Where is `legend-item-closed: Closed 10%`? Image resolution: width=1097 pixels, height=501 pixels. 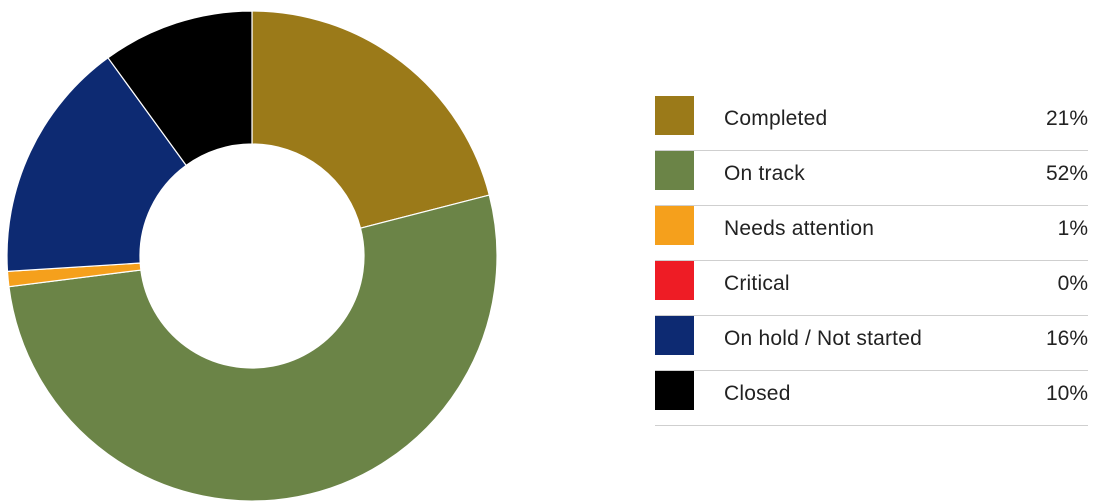 legend-item-closed: Closed 10% is located at coordinates (871, 398).